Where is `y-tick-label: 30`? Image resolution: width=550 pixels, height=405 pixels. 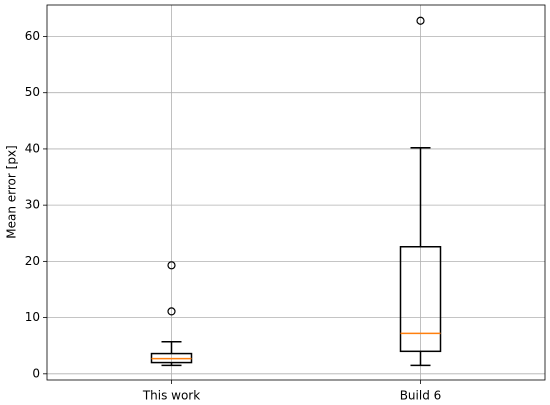
y-tick-label: 30 is located at coordinates (32, 205).